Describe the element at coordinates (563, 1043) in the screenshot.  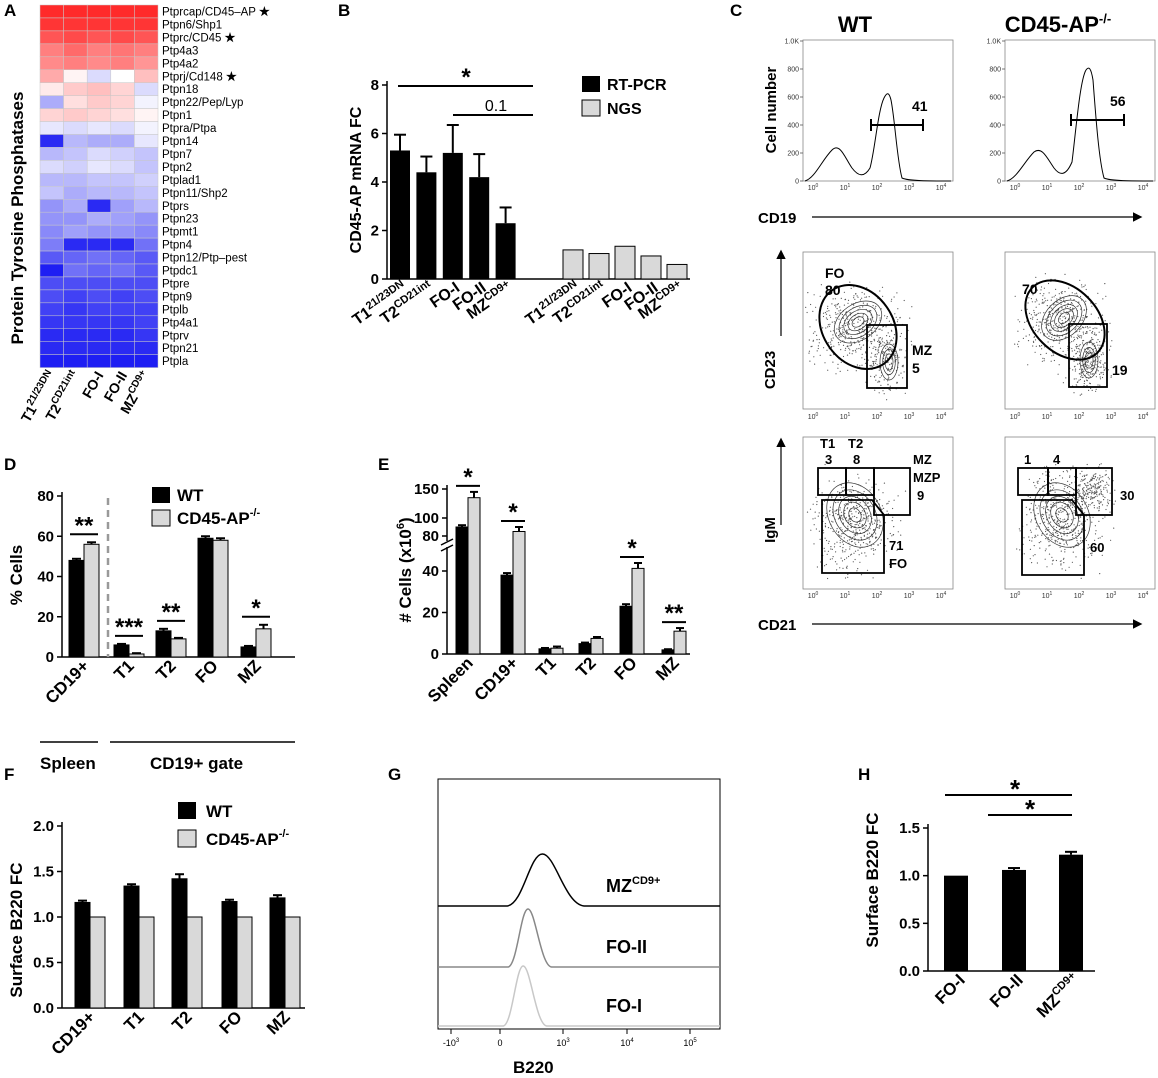
I see `g-xtick-label: 103` at that location.